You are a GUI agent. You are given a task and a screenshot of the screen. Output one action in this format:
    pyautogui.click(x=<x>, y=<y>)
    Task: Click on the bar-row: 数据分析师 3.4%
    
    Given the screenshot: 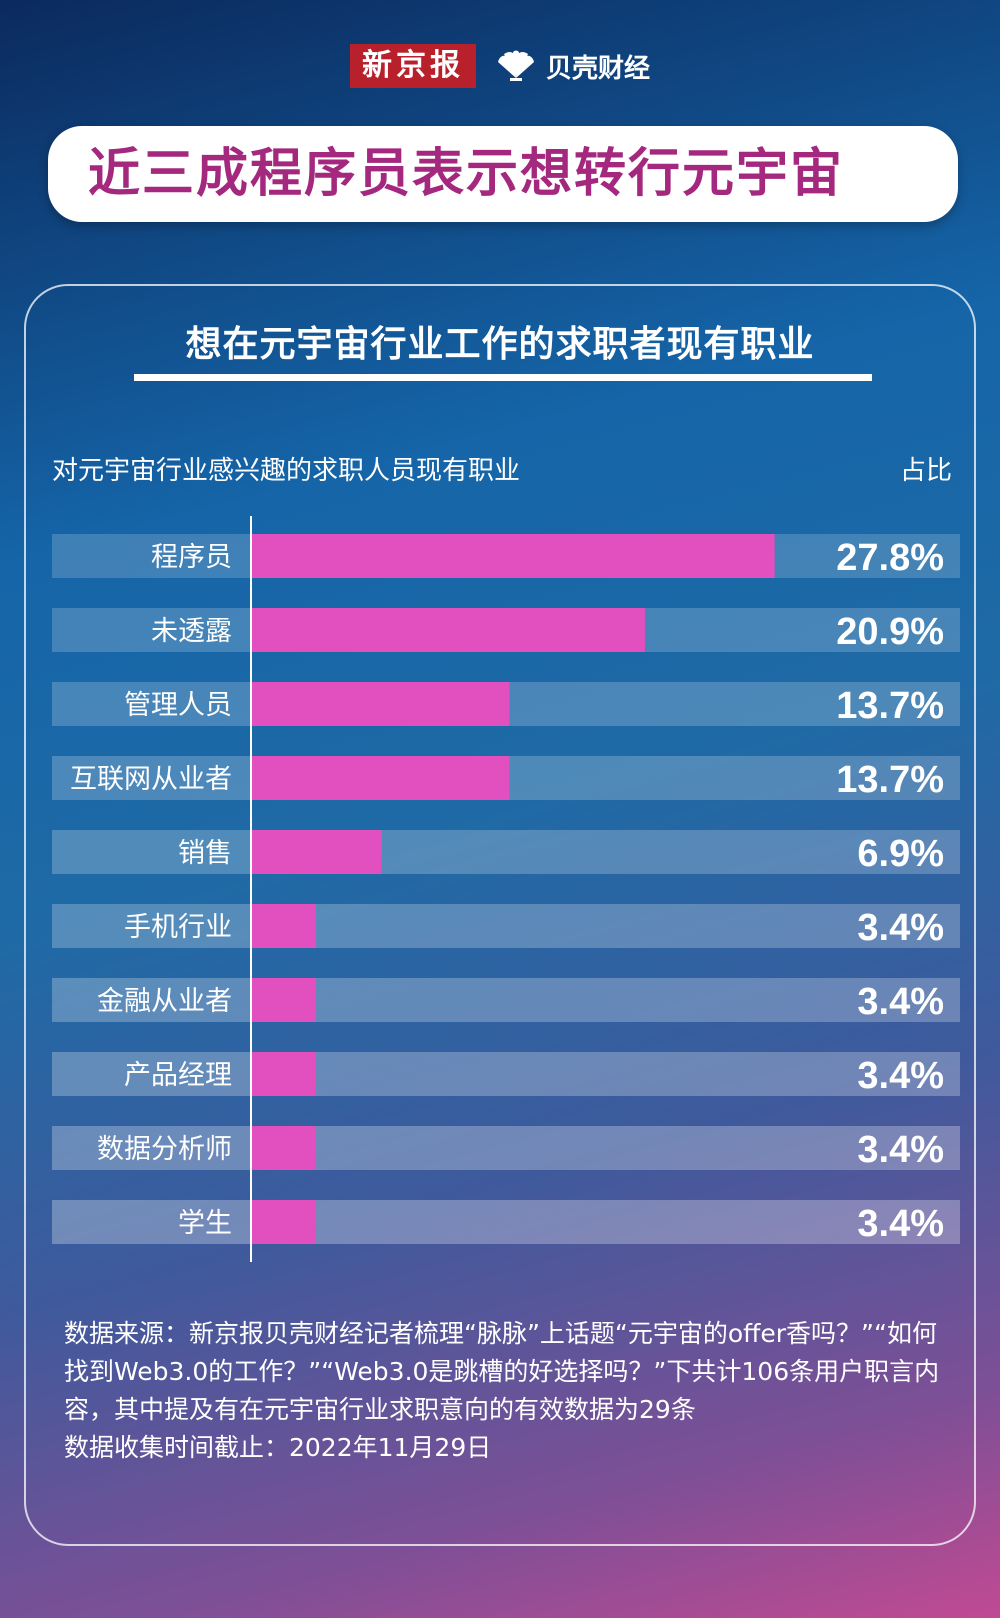 What is the action you would take?
    pyautogui.click(x=506, y=1148)
    